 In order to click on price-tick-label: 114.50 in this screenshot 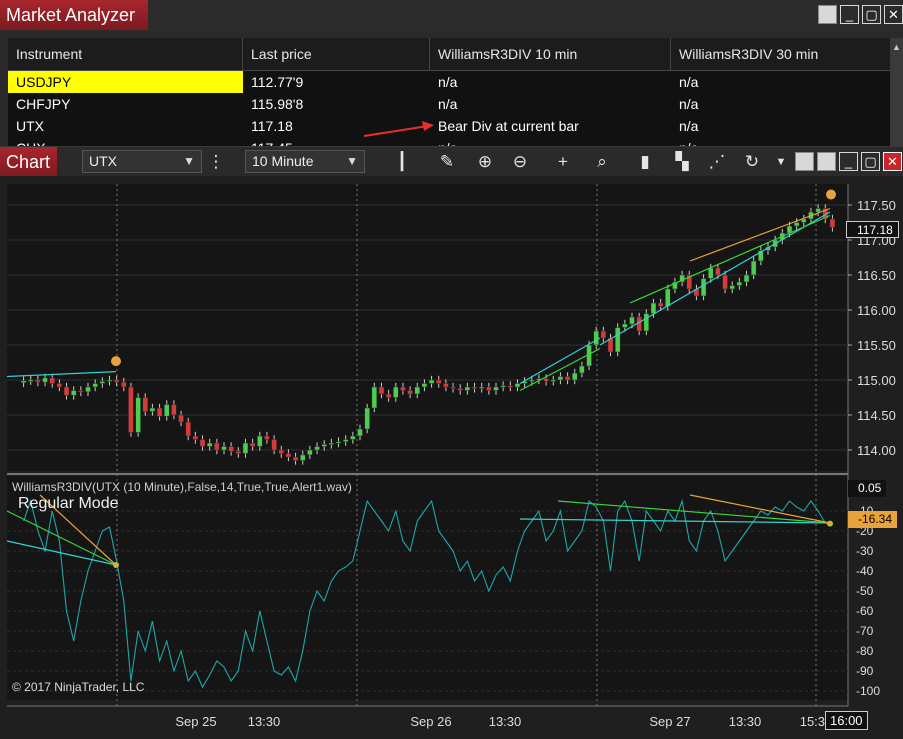, I will do `click(876, 415)`.